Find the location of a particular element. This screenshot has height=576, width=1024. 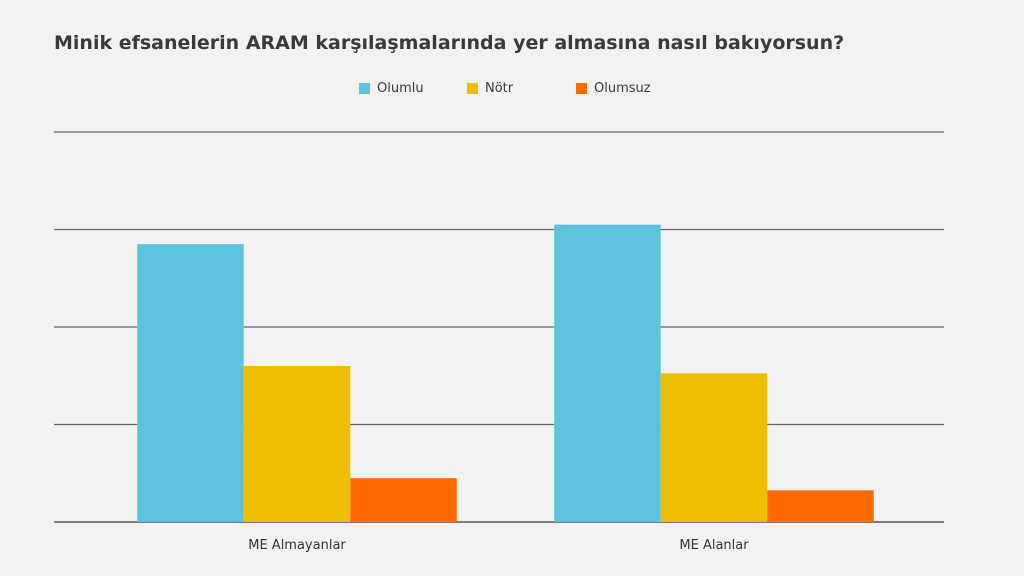

legend-label-notr: Nötr is located at coordinates (499, 88).